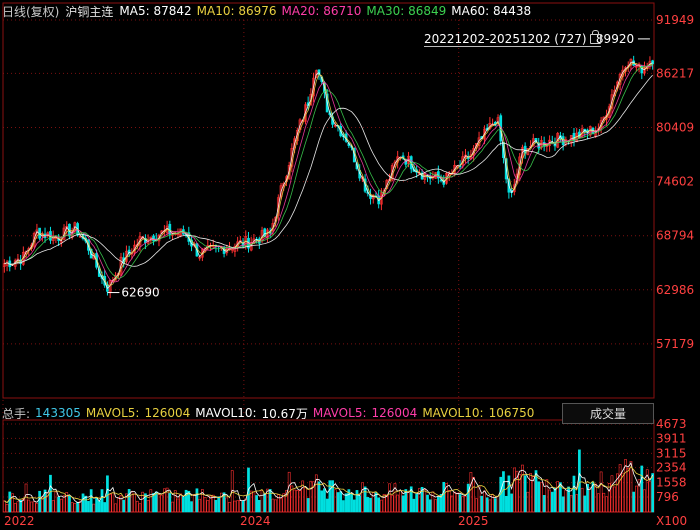 Image resolution: width=700 pixels, height=530 pixels. I want to click on symbol-label: 沪铜主连, so click(89, 11).